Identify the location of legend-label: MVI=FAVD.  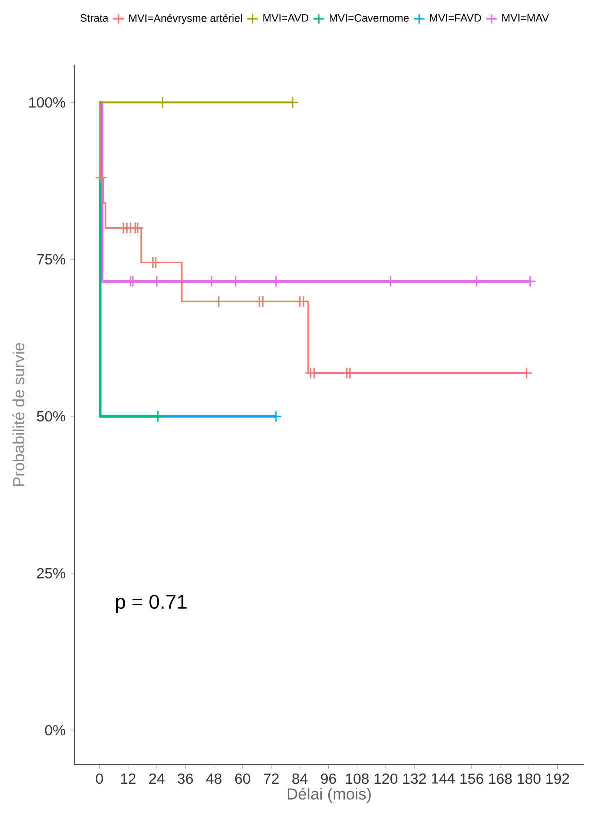
(456, 18).